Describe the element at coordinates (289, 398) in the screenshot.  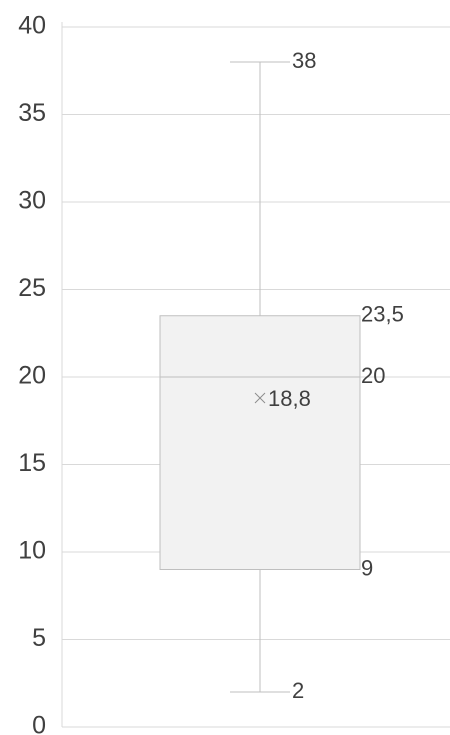
I see `mean-label: 18,8` at that location.